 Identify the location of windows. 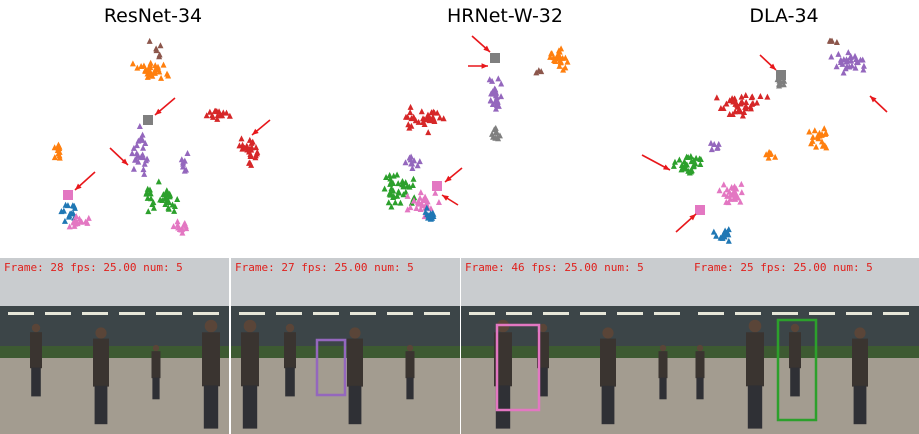
(804, 328).